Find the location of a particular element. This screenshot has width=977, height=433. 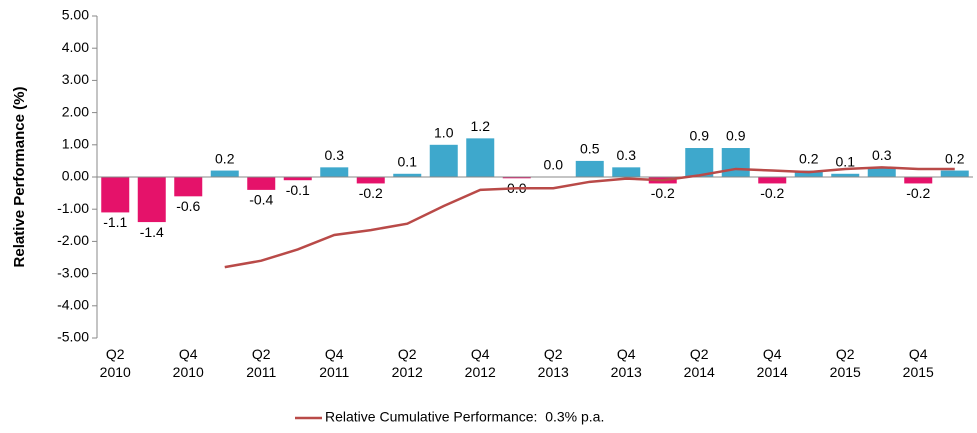

x-tick-label: Q4 2011 is located at coordinates (334, 363).